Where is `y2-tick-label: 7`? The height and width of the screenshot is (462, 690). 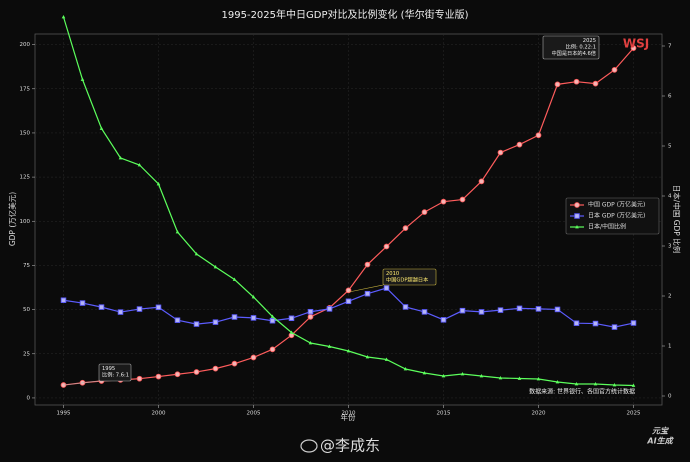 y2-tick-label: 7 is located at coordinates (670, 47).